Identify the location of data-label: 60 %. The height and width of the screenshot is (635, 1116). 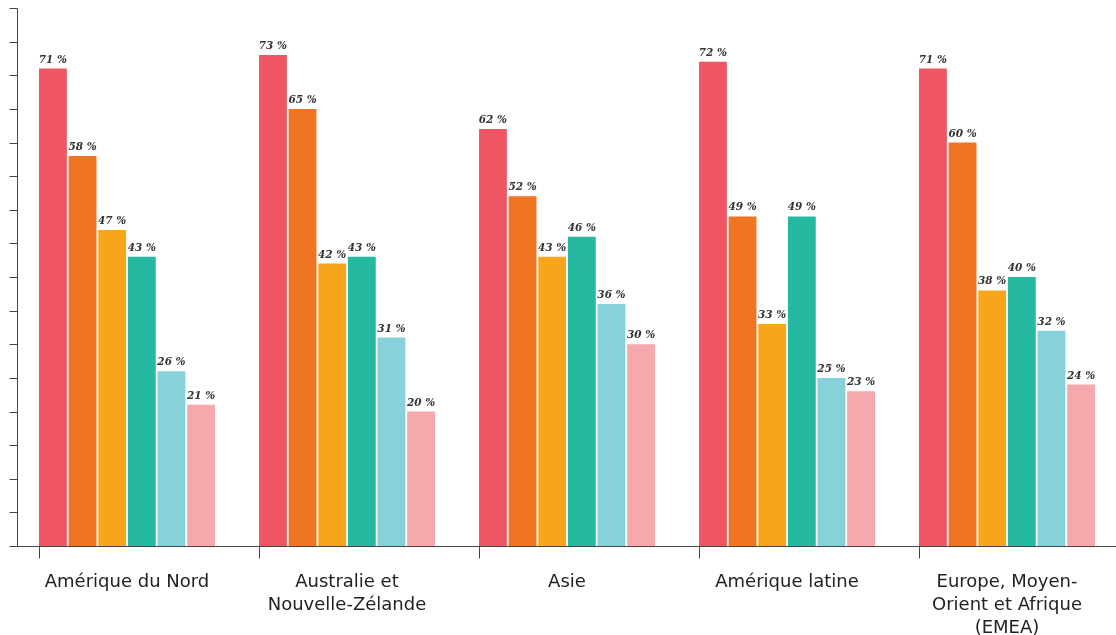
(962, 132).